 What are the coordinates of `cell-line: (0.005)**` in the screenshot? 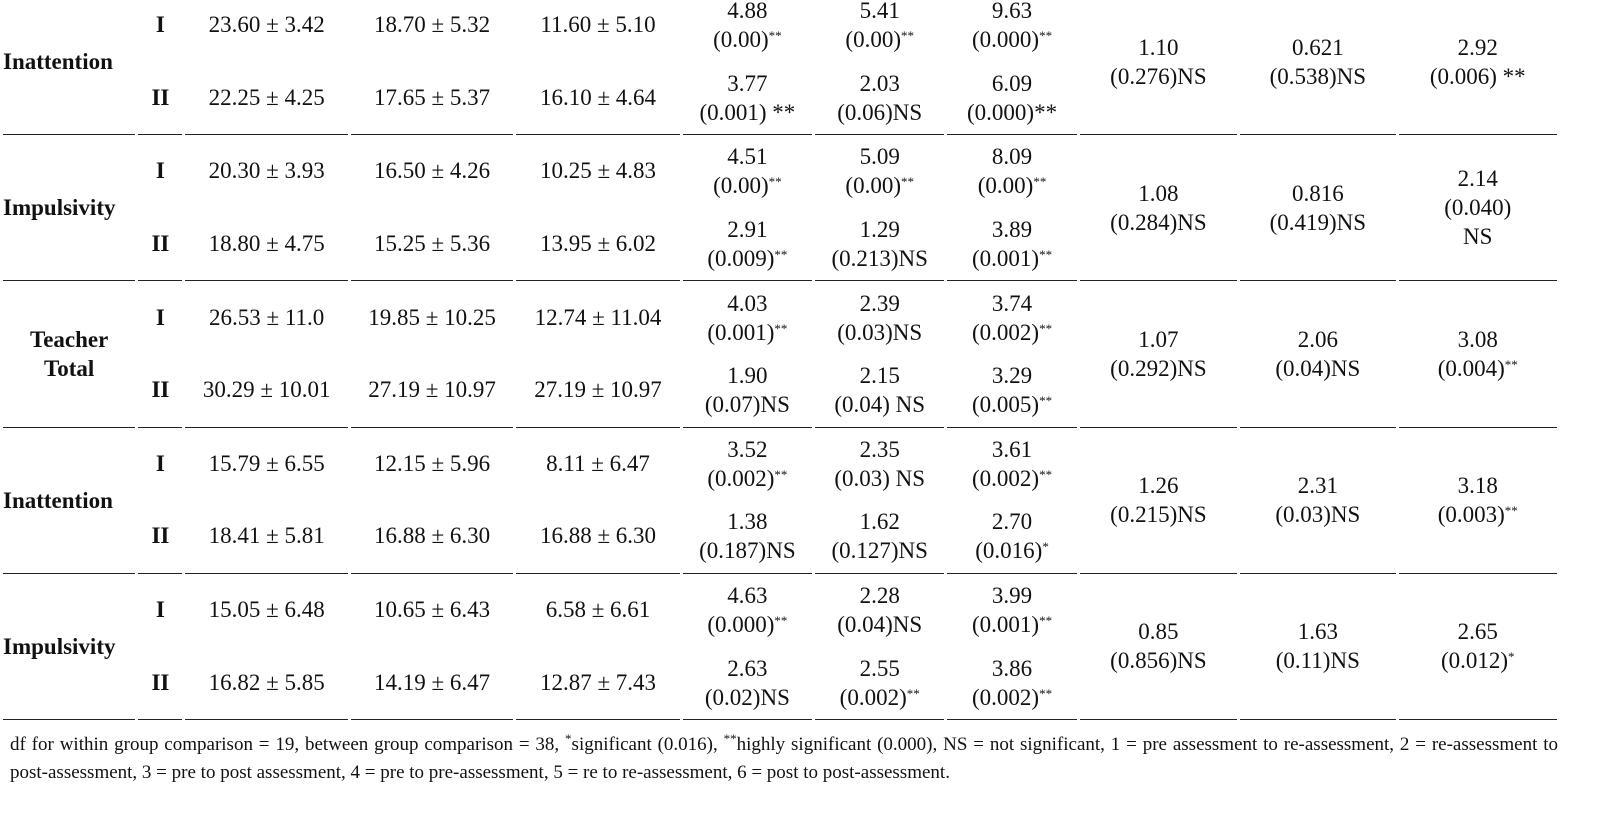 It's located at (1012, 405).